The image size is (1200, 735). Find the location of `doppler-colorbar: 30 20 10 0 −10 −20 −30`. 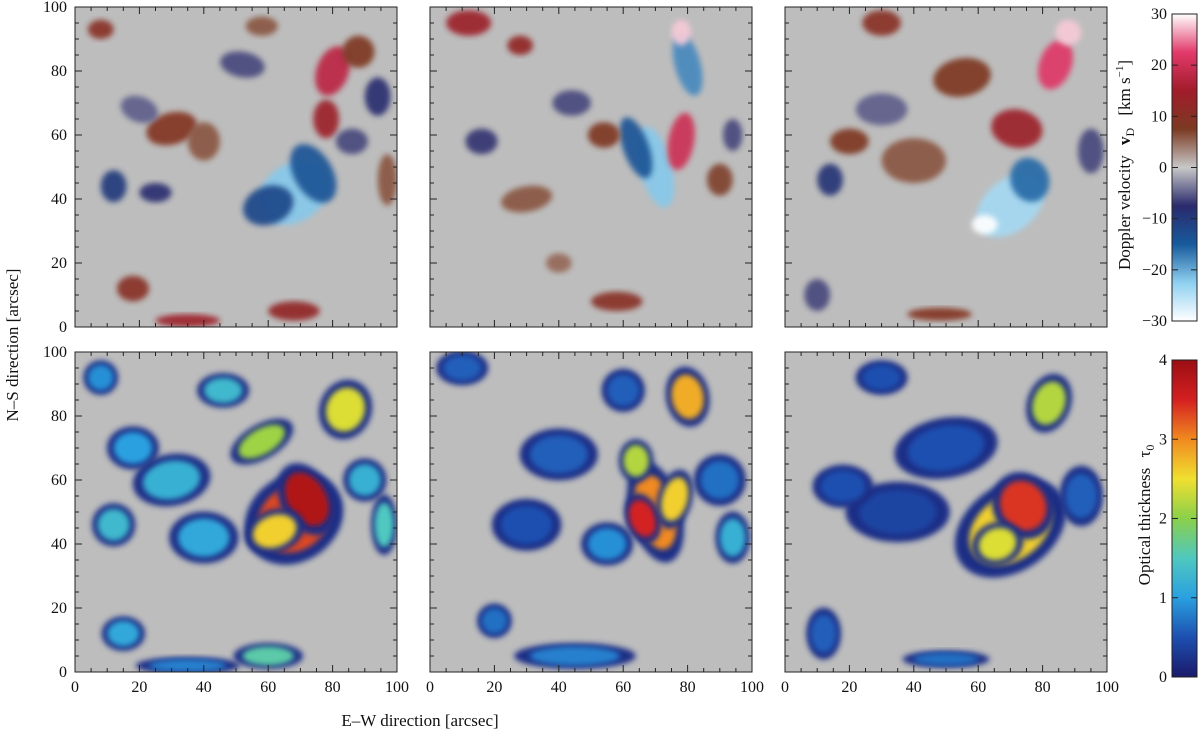

doppler-colorbar: 30 20 10 0 −10 −20 −30 is located at coordinates (1170, 168).